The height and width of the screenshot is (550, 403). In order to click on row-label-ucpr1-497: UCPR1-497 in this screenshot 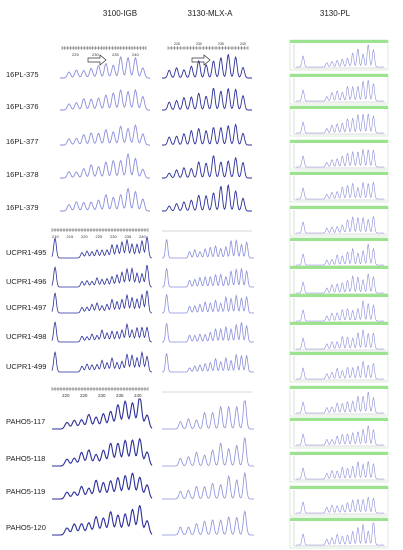, I will do `click(26, 307)`.